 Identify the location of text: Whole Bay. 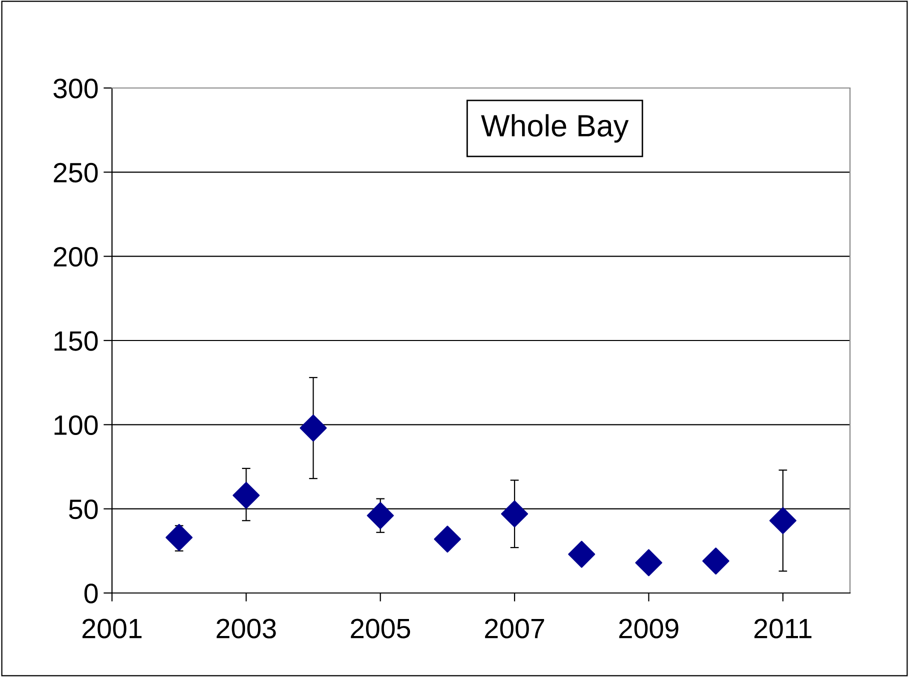
(555, 128).